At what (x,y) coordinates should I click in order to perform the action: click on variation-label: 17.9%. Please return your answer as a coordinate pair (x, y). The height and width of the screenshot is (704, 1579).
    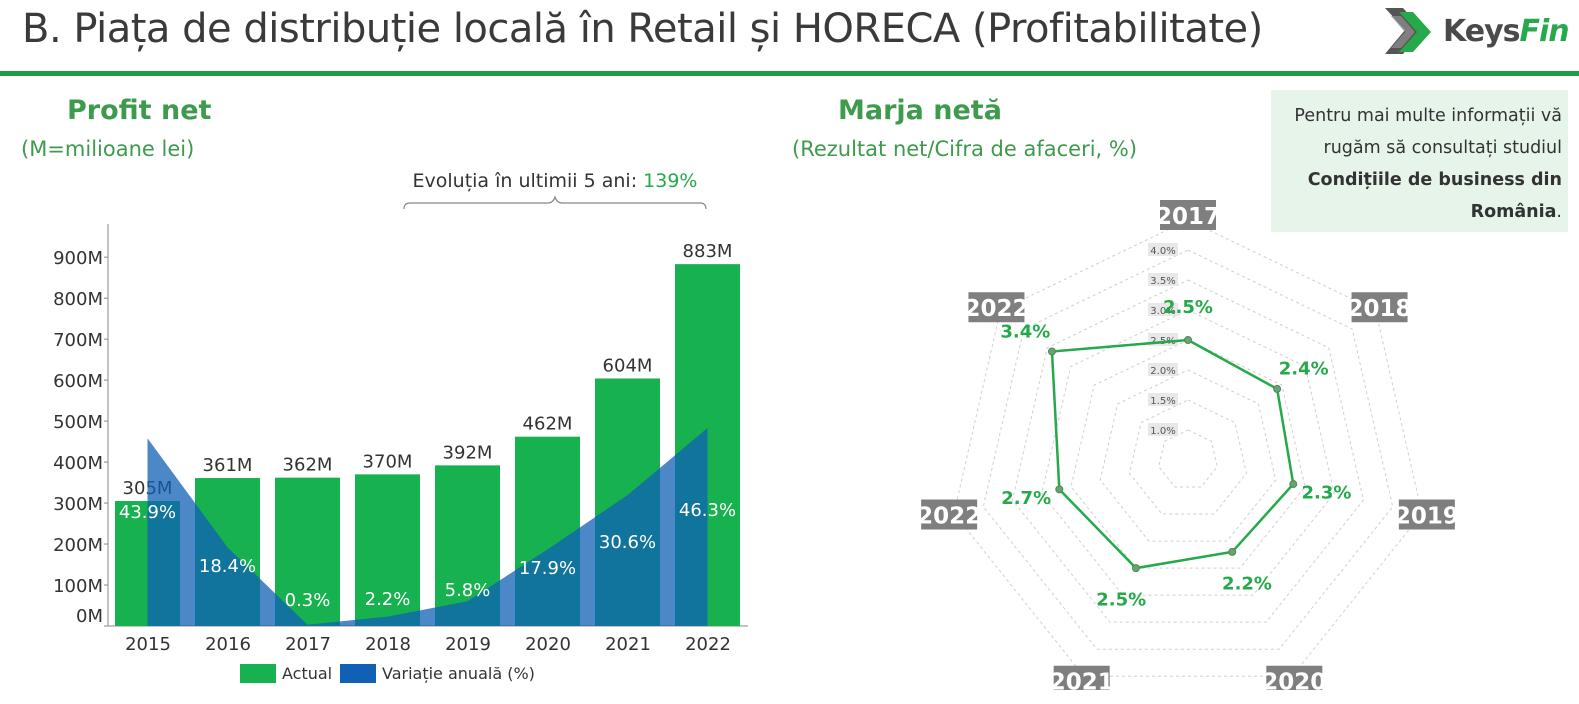
    Looking at the image, I should click on (547, 568).